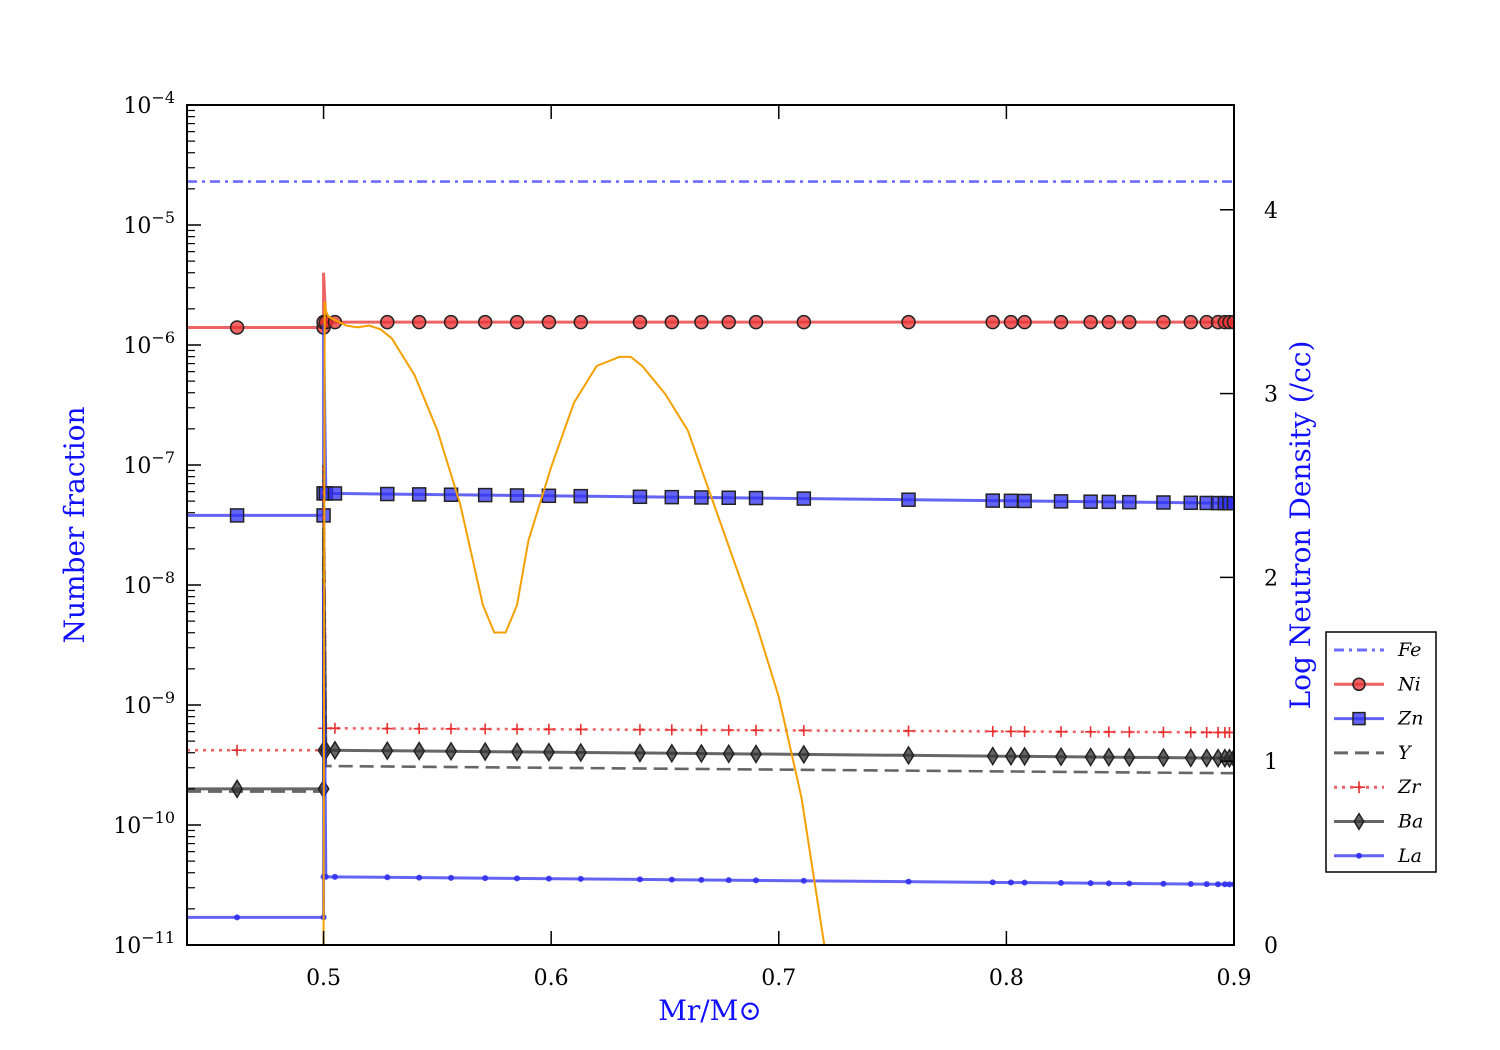  What do you see at coordinates (1271, 395) in the screenshot?
I see `y-right-tick-label: 3` at bounding box center [1271, 395].